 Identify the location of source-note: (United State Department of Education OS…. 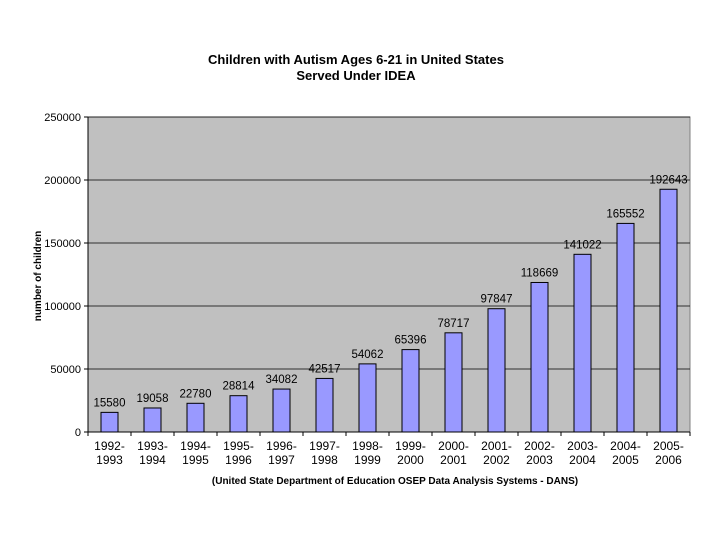
(395, 481).